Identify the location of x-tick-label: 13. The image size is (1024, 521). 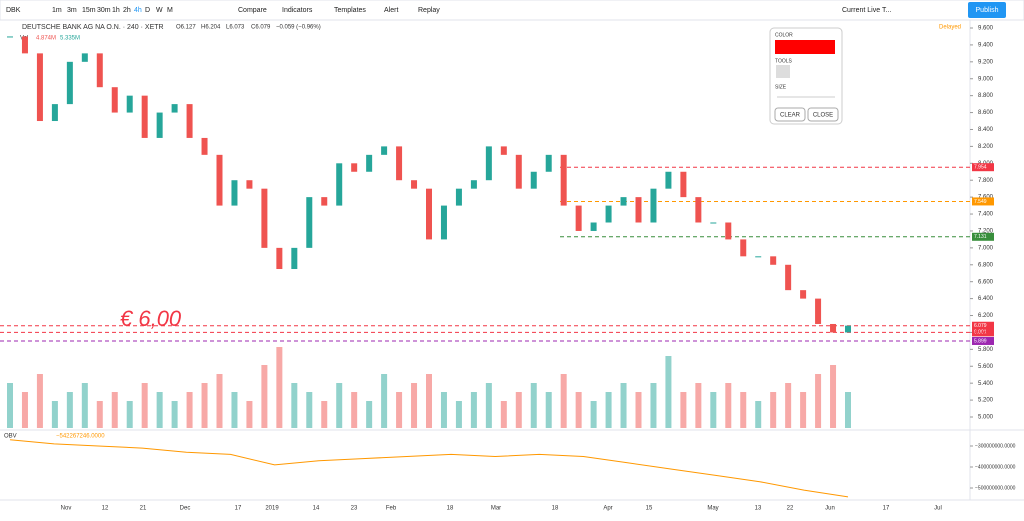
(758, 509).